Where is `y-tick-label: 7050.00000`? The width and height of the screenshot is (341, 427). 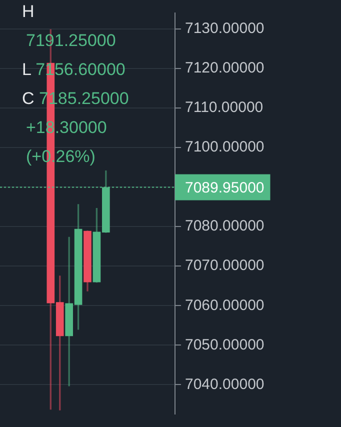
y-tick-label: 7050.00000 is located at coordinates (224, 345).